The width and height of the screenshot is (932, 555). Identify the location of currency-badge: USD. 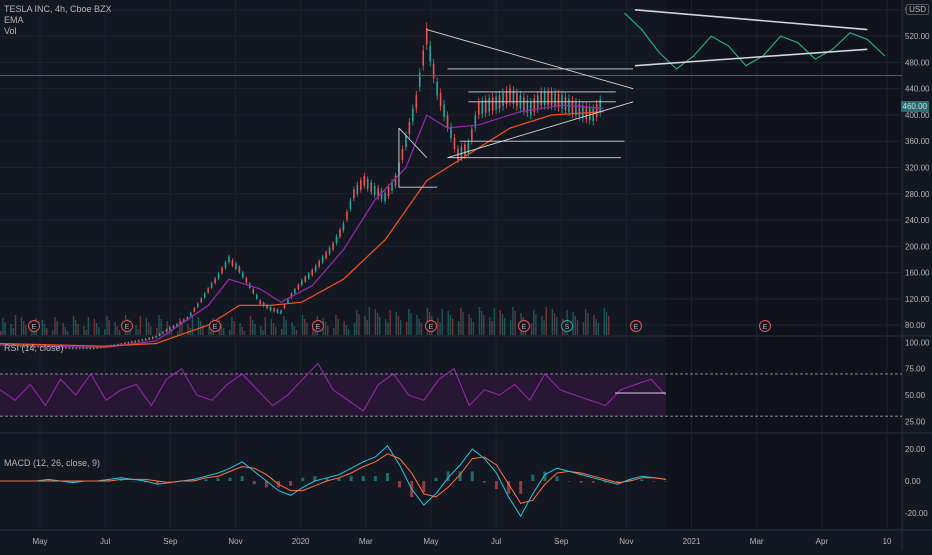
(917, 9).